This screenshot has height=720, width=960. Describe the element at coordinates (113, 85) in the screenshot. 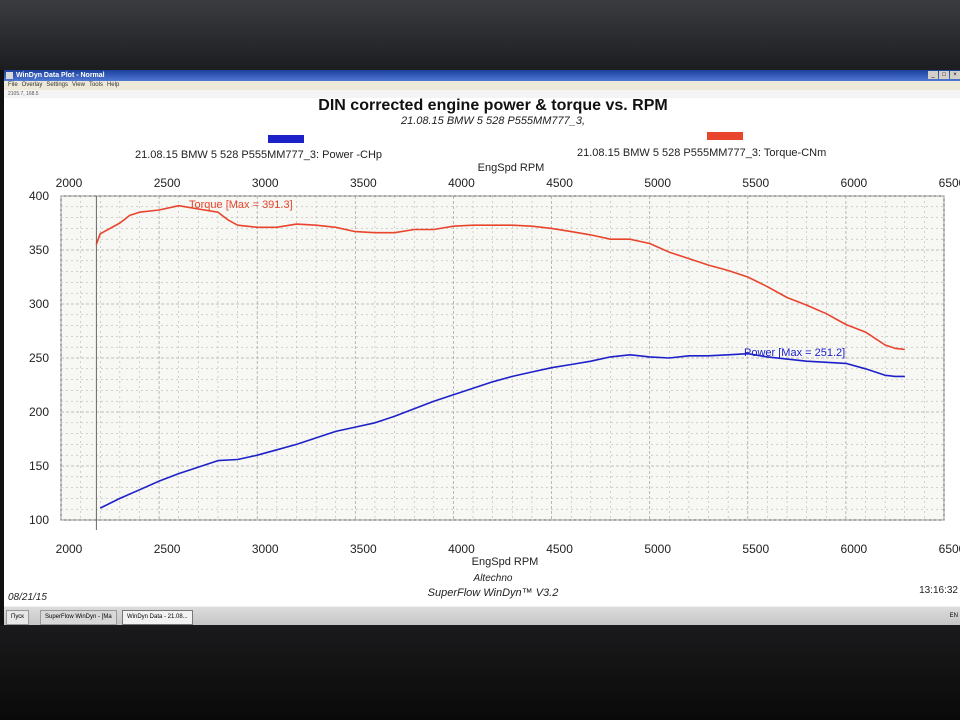

I see `menu-help: Help` at that location.